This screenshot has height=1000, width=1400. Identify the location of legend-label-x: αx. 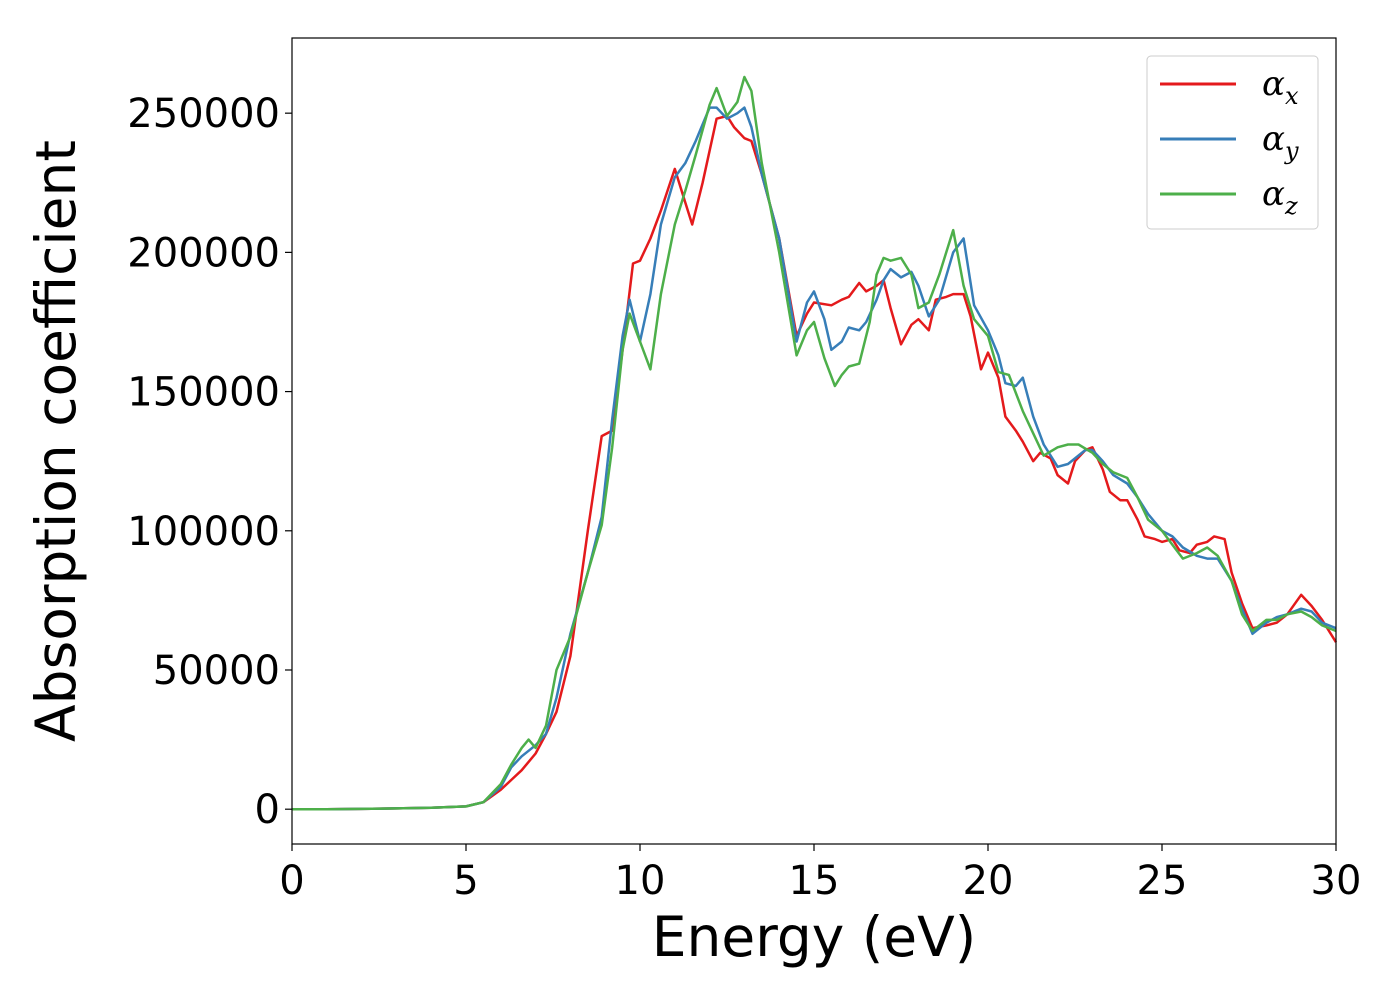
(1280, 87).